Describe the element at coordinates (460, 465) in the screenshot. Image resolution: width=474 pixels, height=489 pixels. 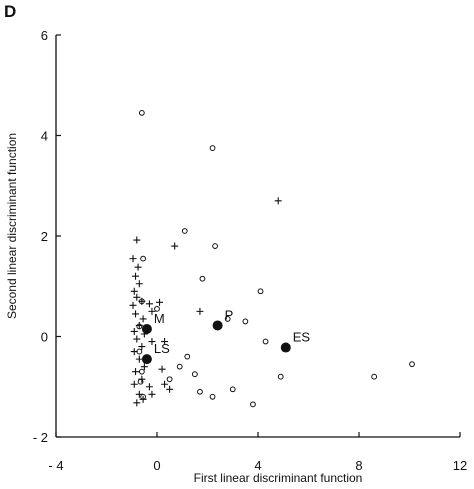
I see `x-tick-label: 12` at that location.